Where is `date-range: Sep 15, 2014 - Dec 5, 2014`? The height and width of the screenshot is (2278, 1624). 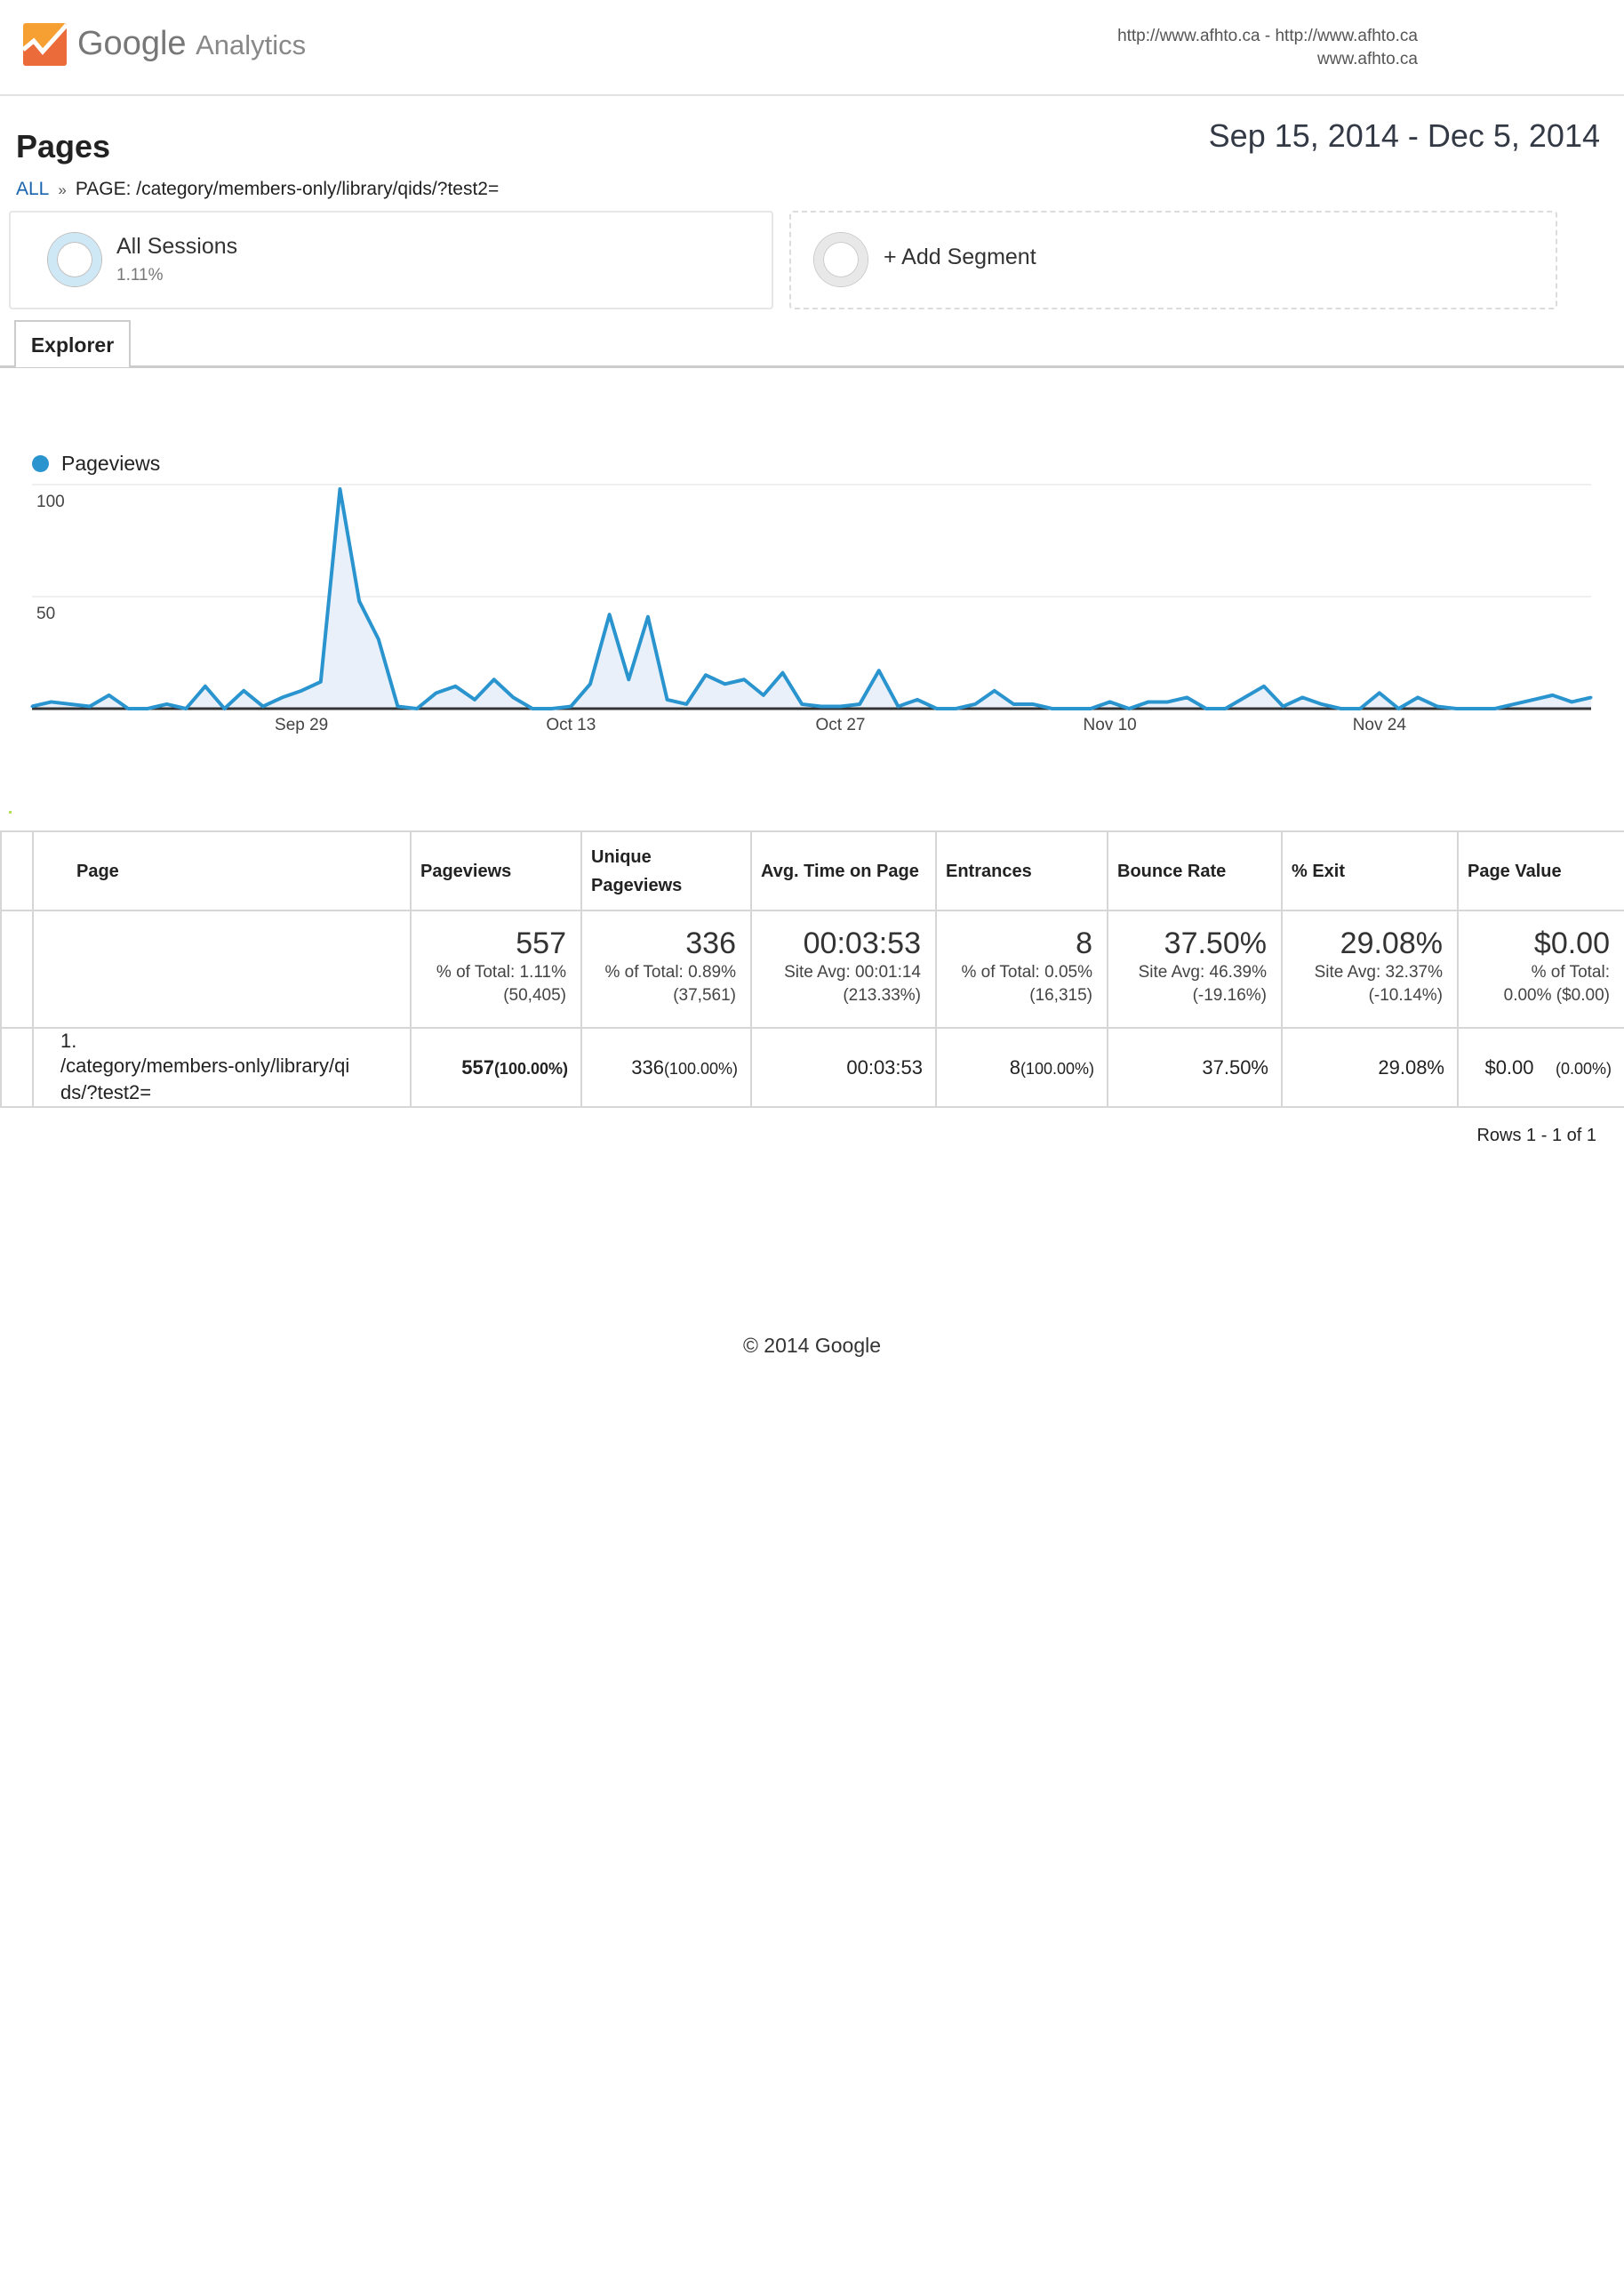 date-range: Sep 15, 2014 - Dec 5, 2014 is located at coordinates (1404, 135).